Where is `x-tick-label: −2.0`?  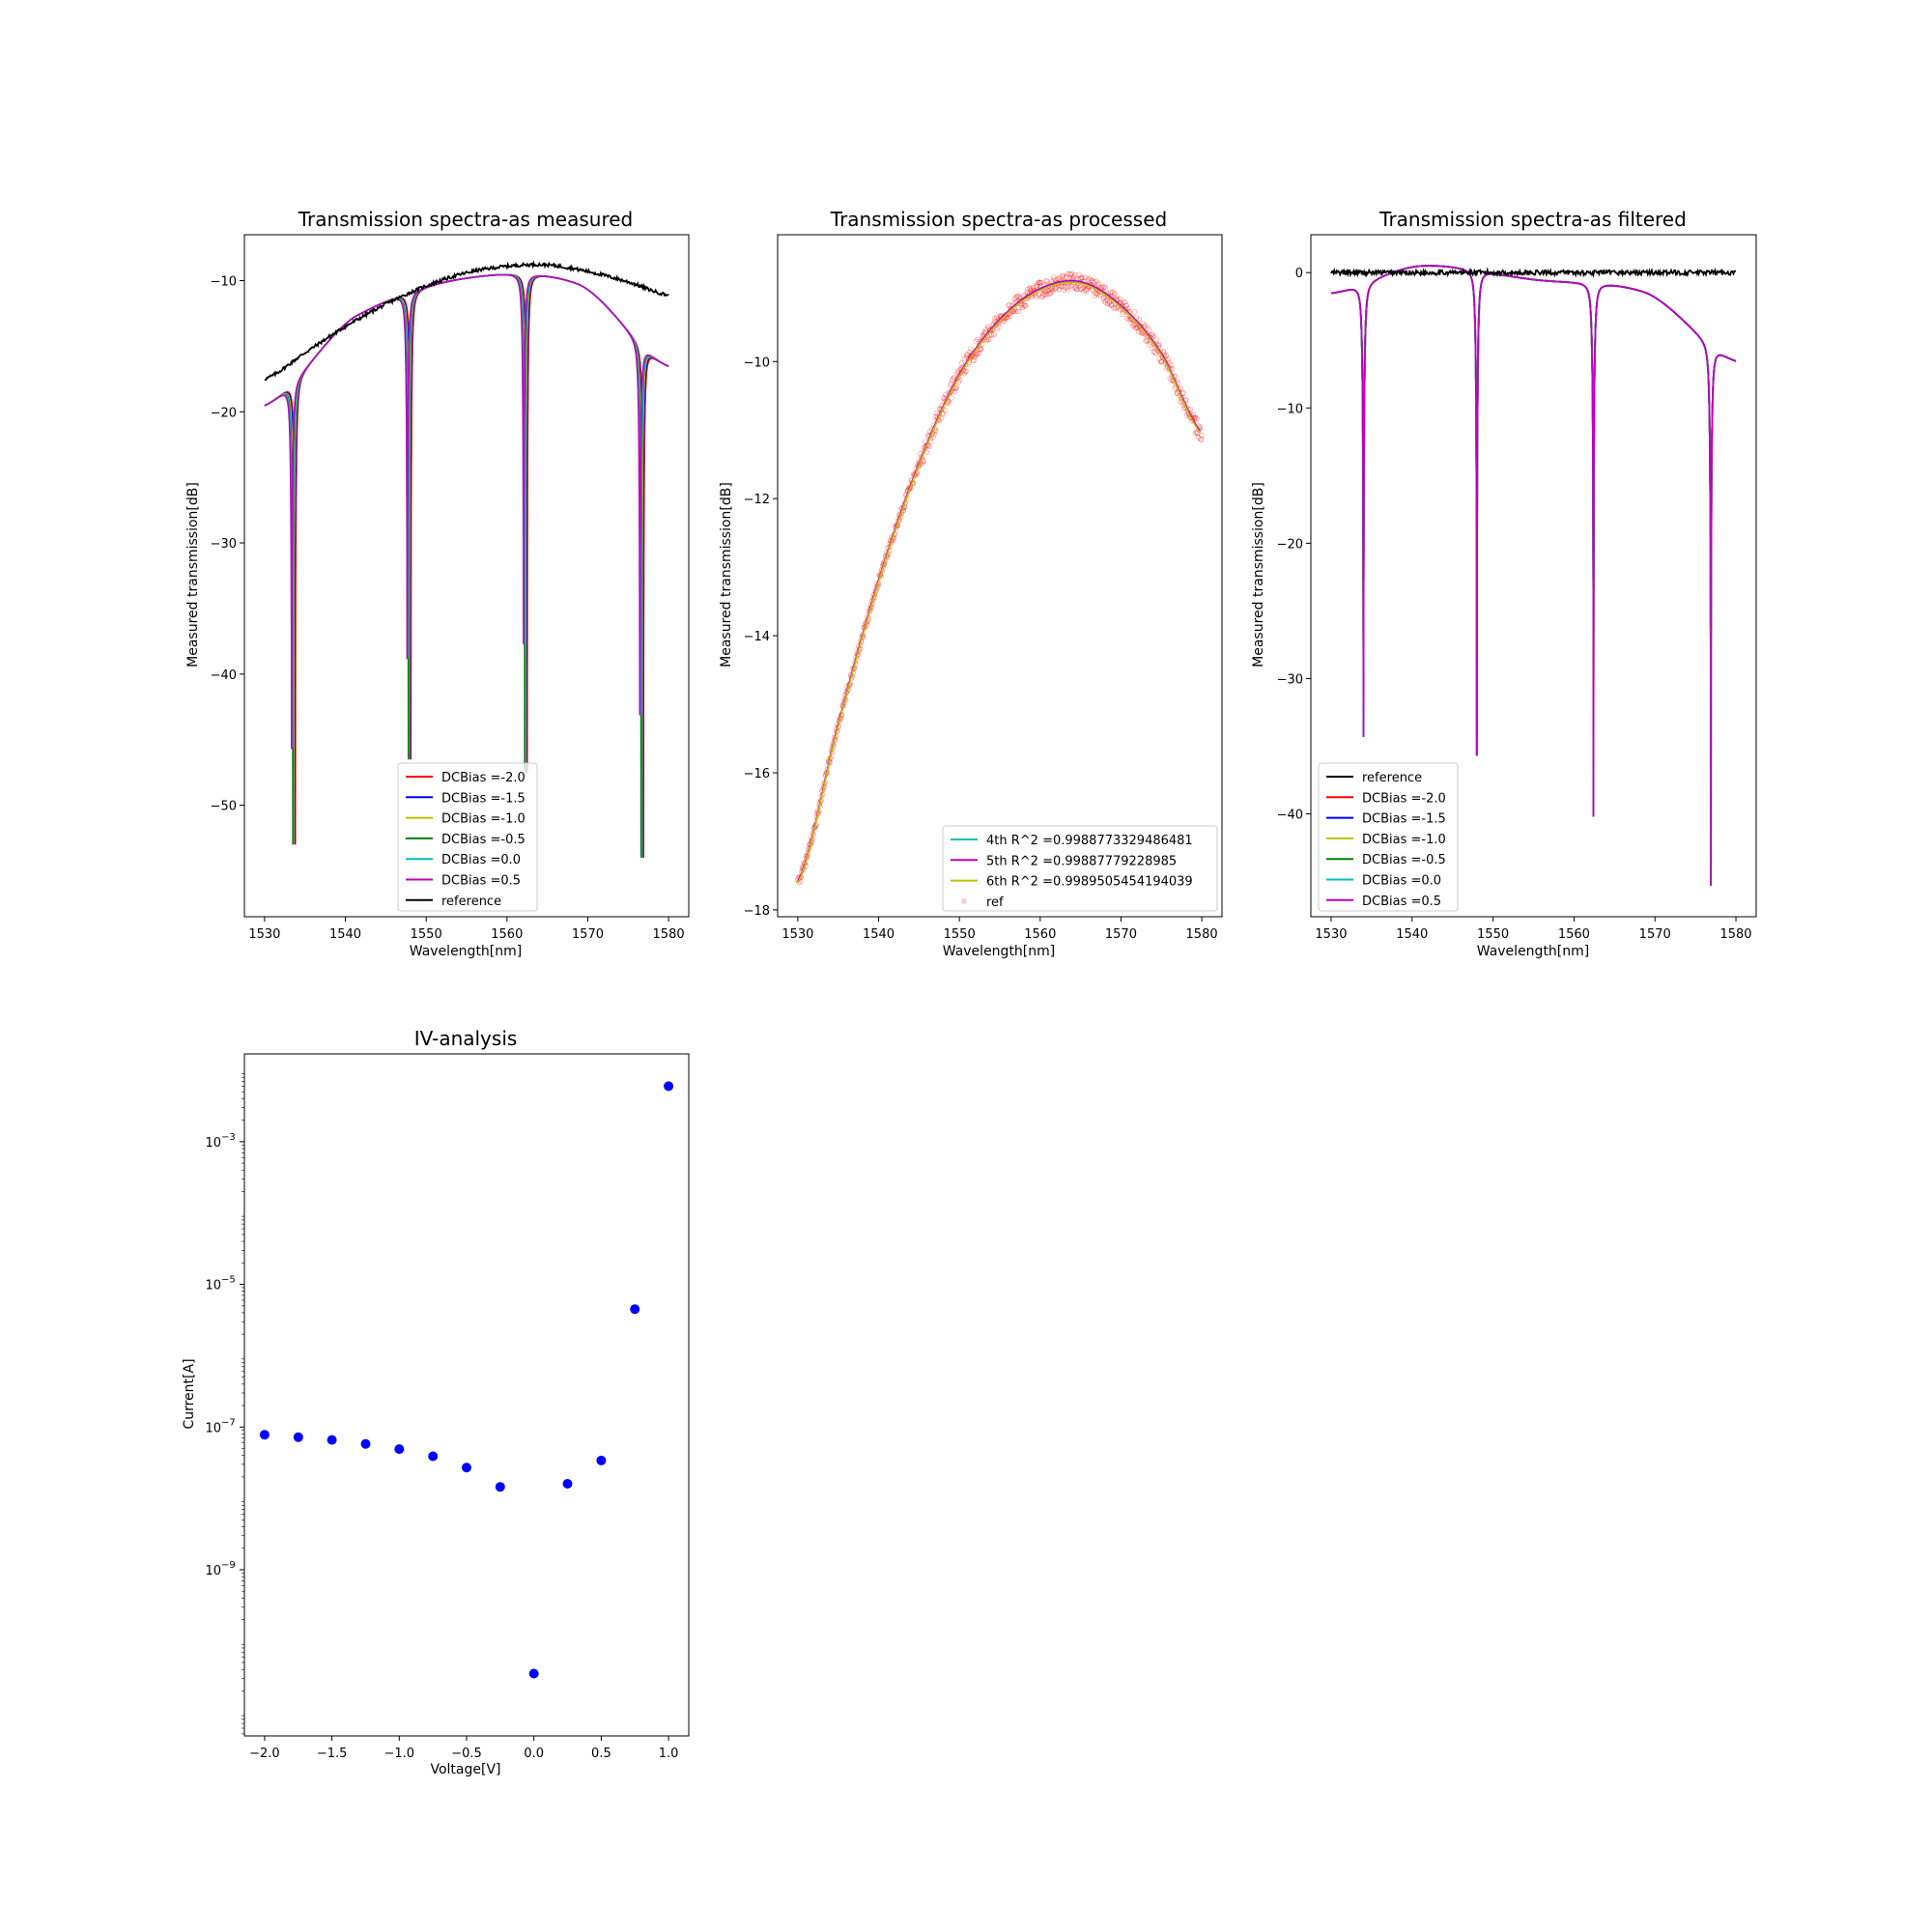
x-tick-label: −2.0 is located at coordinates (264, 1754).